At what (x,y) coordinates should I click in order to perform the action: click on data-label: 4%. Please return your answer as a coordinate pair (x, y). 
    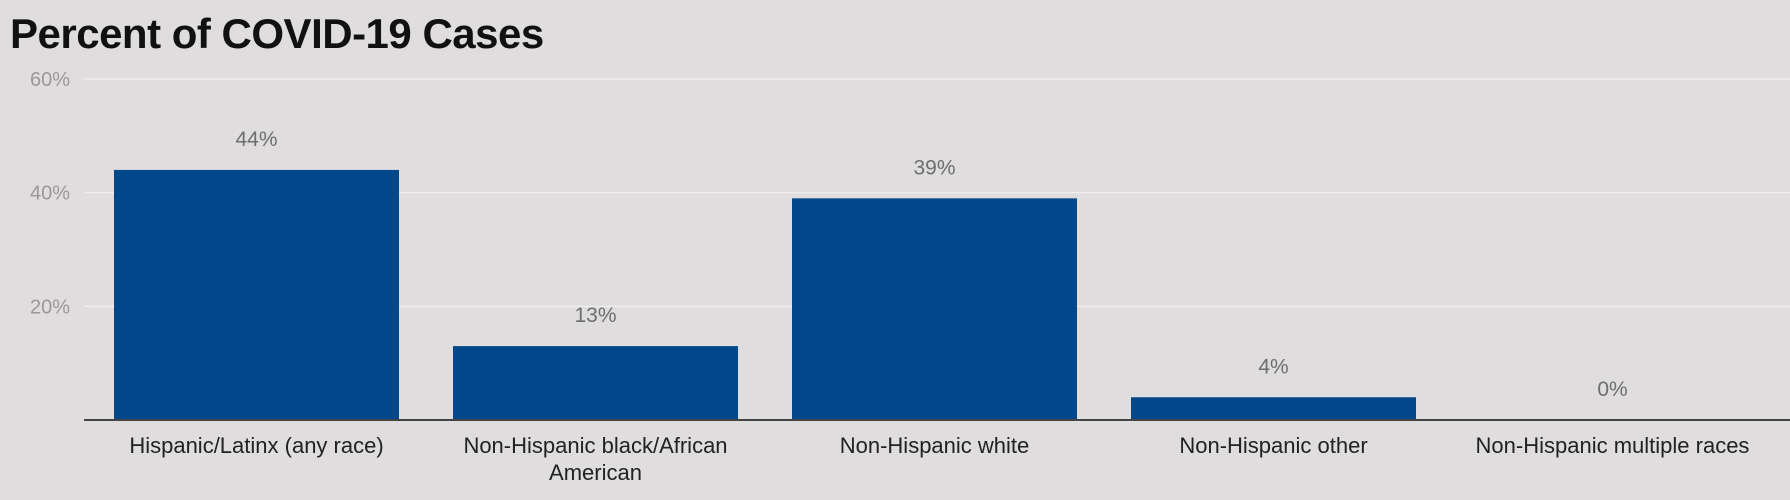
    Looking at the image, I should click on (1273, 366).